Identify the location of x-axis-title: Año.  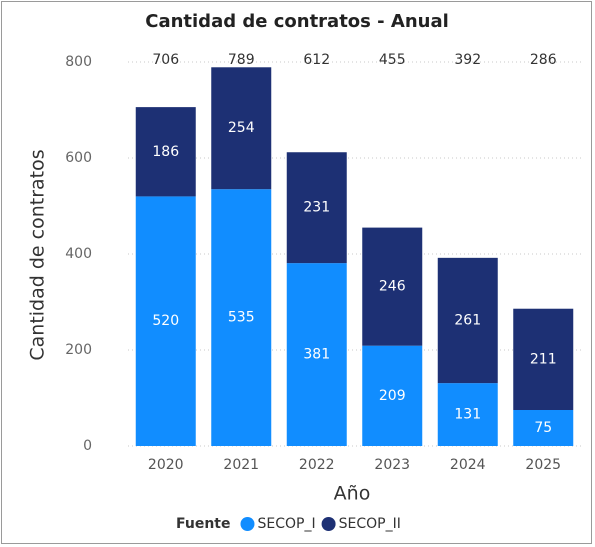
(352, 494).